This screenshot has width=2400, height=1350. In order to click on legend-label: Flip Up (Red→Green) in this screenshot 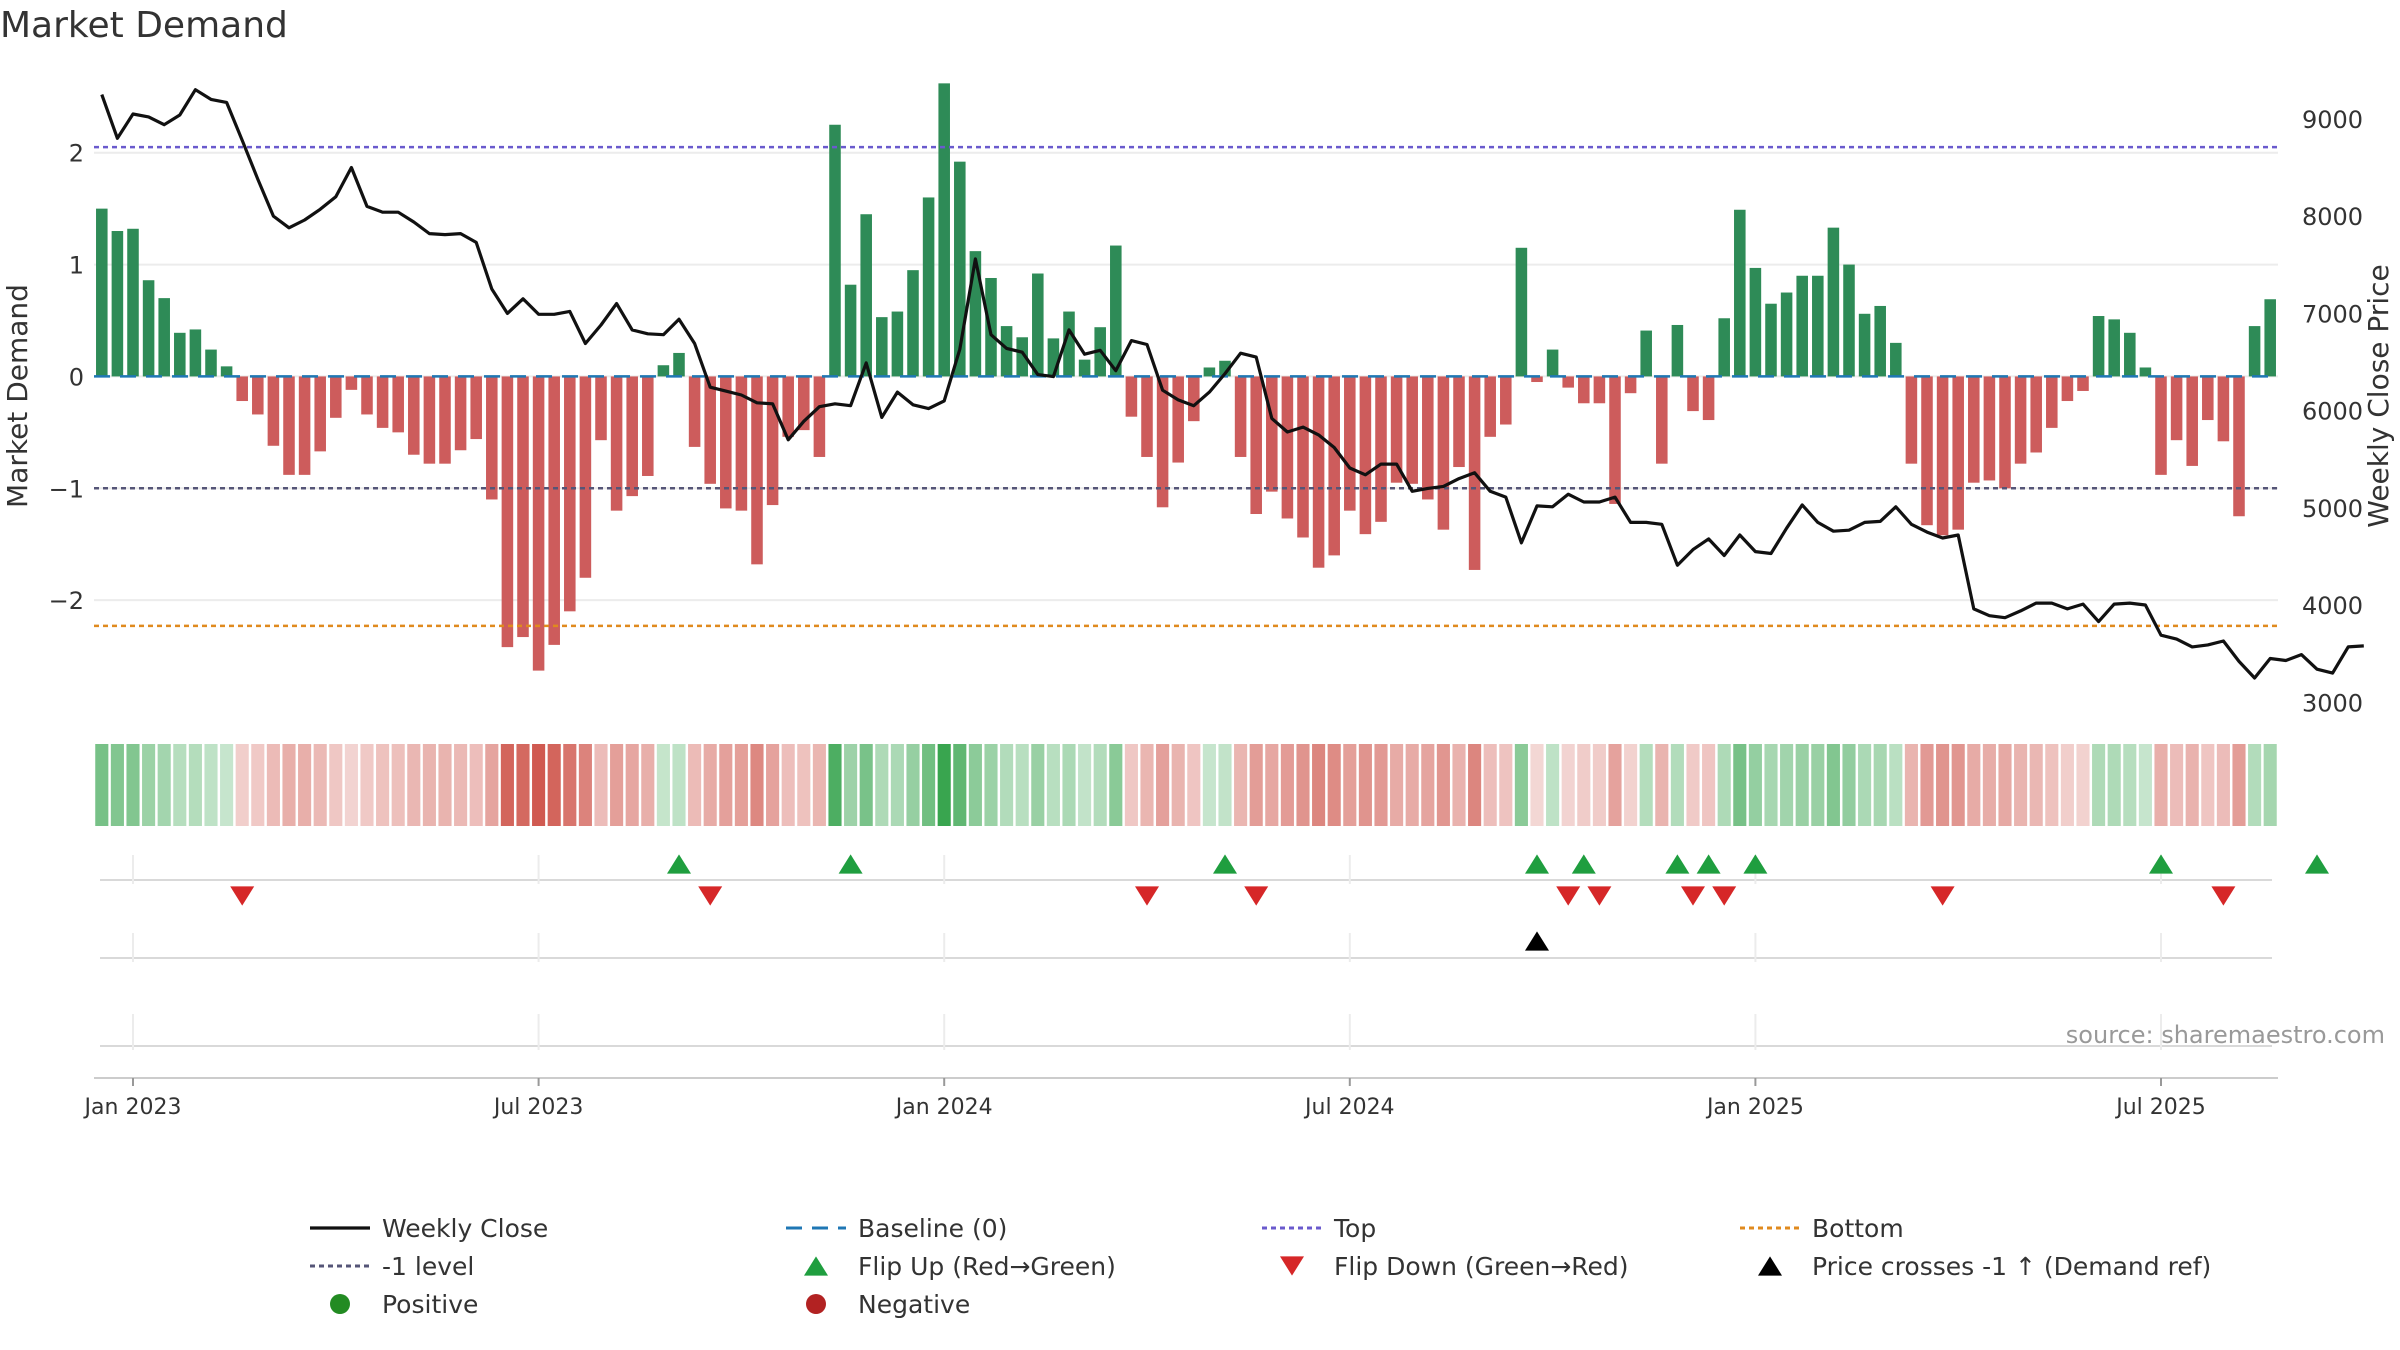, I will do `click(987, 1266)`.